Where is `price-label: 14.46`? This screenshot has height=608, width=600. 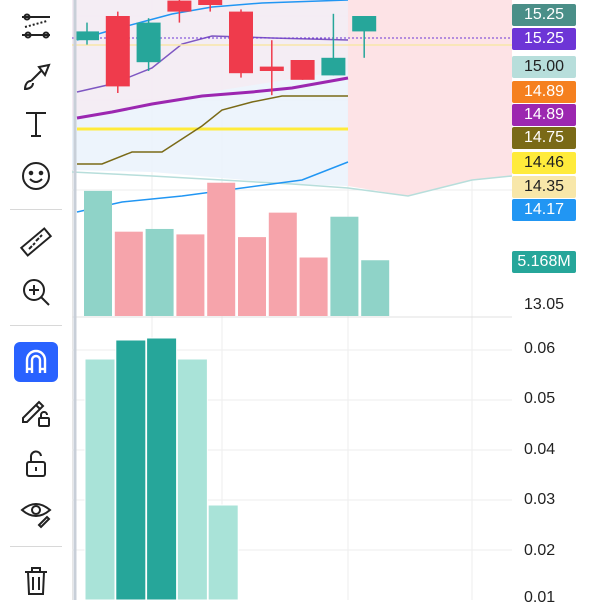
price-label: 14.46 is located at coordinates (544, 163).